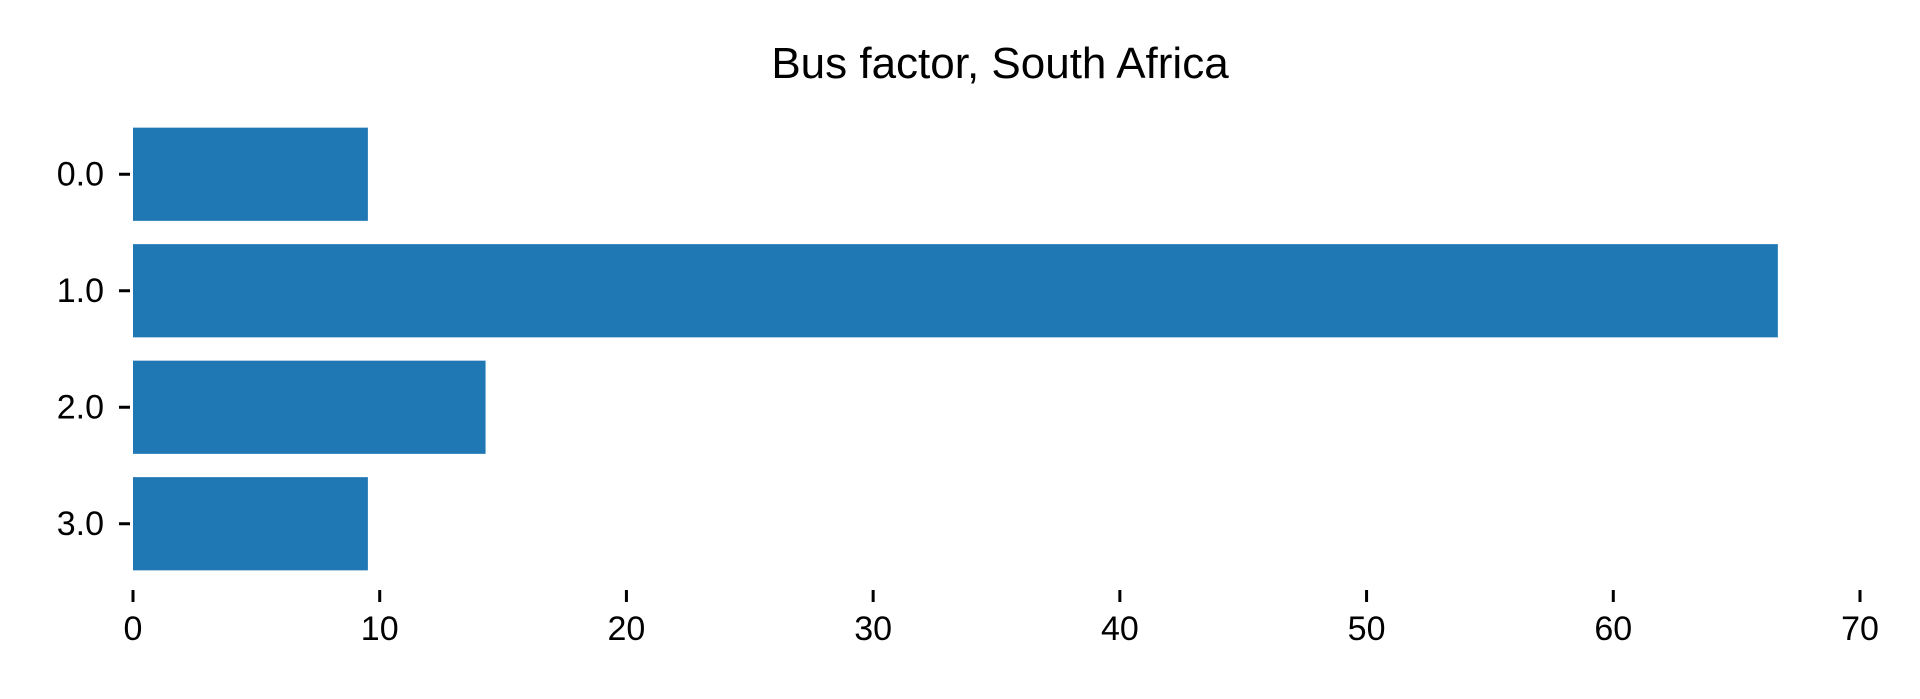 The image size is (1920, 699). Describe the element at coordinates (1120, 629) in the screenshot. I see `x-tick-label-40: 40` at that location.